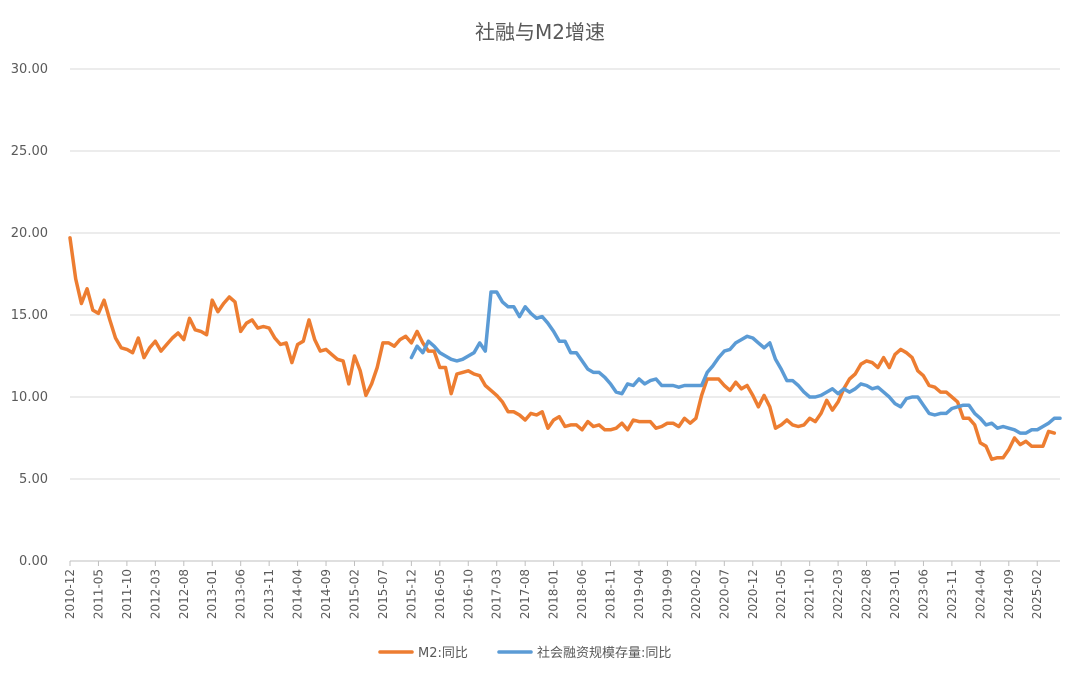 This screenshot has height=679, width=1080. I want to click on y-tick-label: 0.00, so click(33, 561).